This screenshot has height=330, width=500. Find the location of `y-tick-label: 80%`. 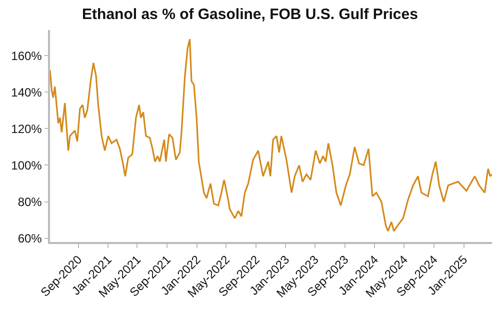

y-tick-label: 80% is located at coordinates (30, 201).